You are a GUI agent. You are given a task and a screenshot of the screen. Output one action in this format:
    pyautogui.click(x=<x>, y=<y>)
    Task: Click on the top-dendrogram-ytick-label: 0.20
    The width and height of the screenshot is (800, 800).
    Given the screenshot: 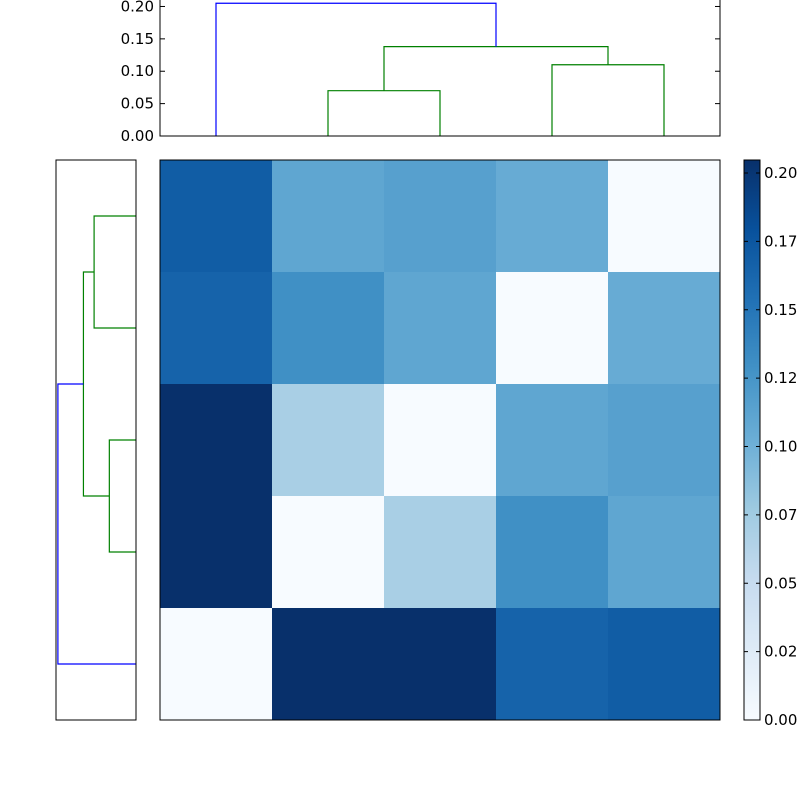 What is the action you would take?
    pyautogui.click(x=137, y=7)
    